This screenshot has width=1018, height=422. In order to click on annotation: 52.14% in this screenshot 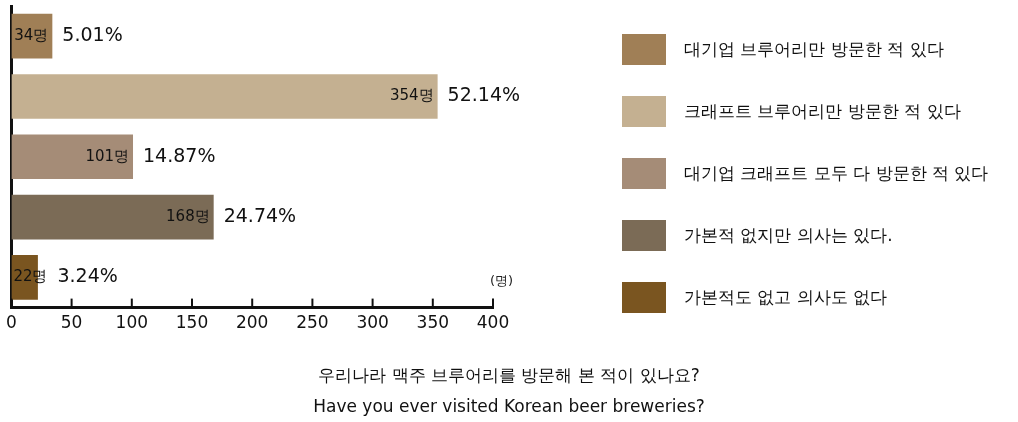, I will do `click(484, 94)`.